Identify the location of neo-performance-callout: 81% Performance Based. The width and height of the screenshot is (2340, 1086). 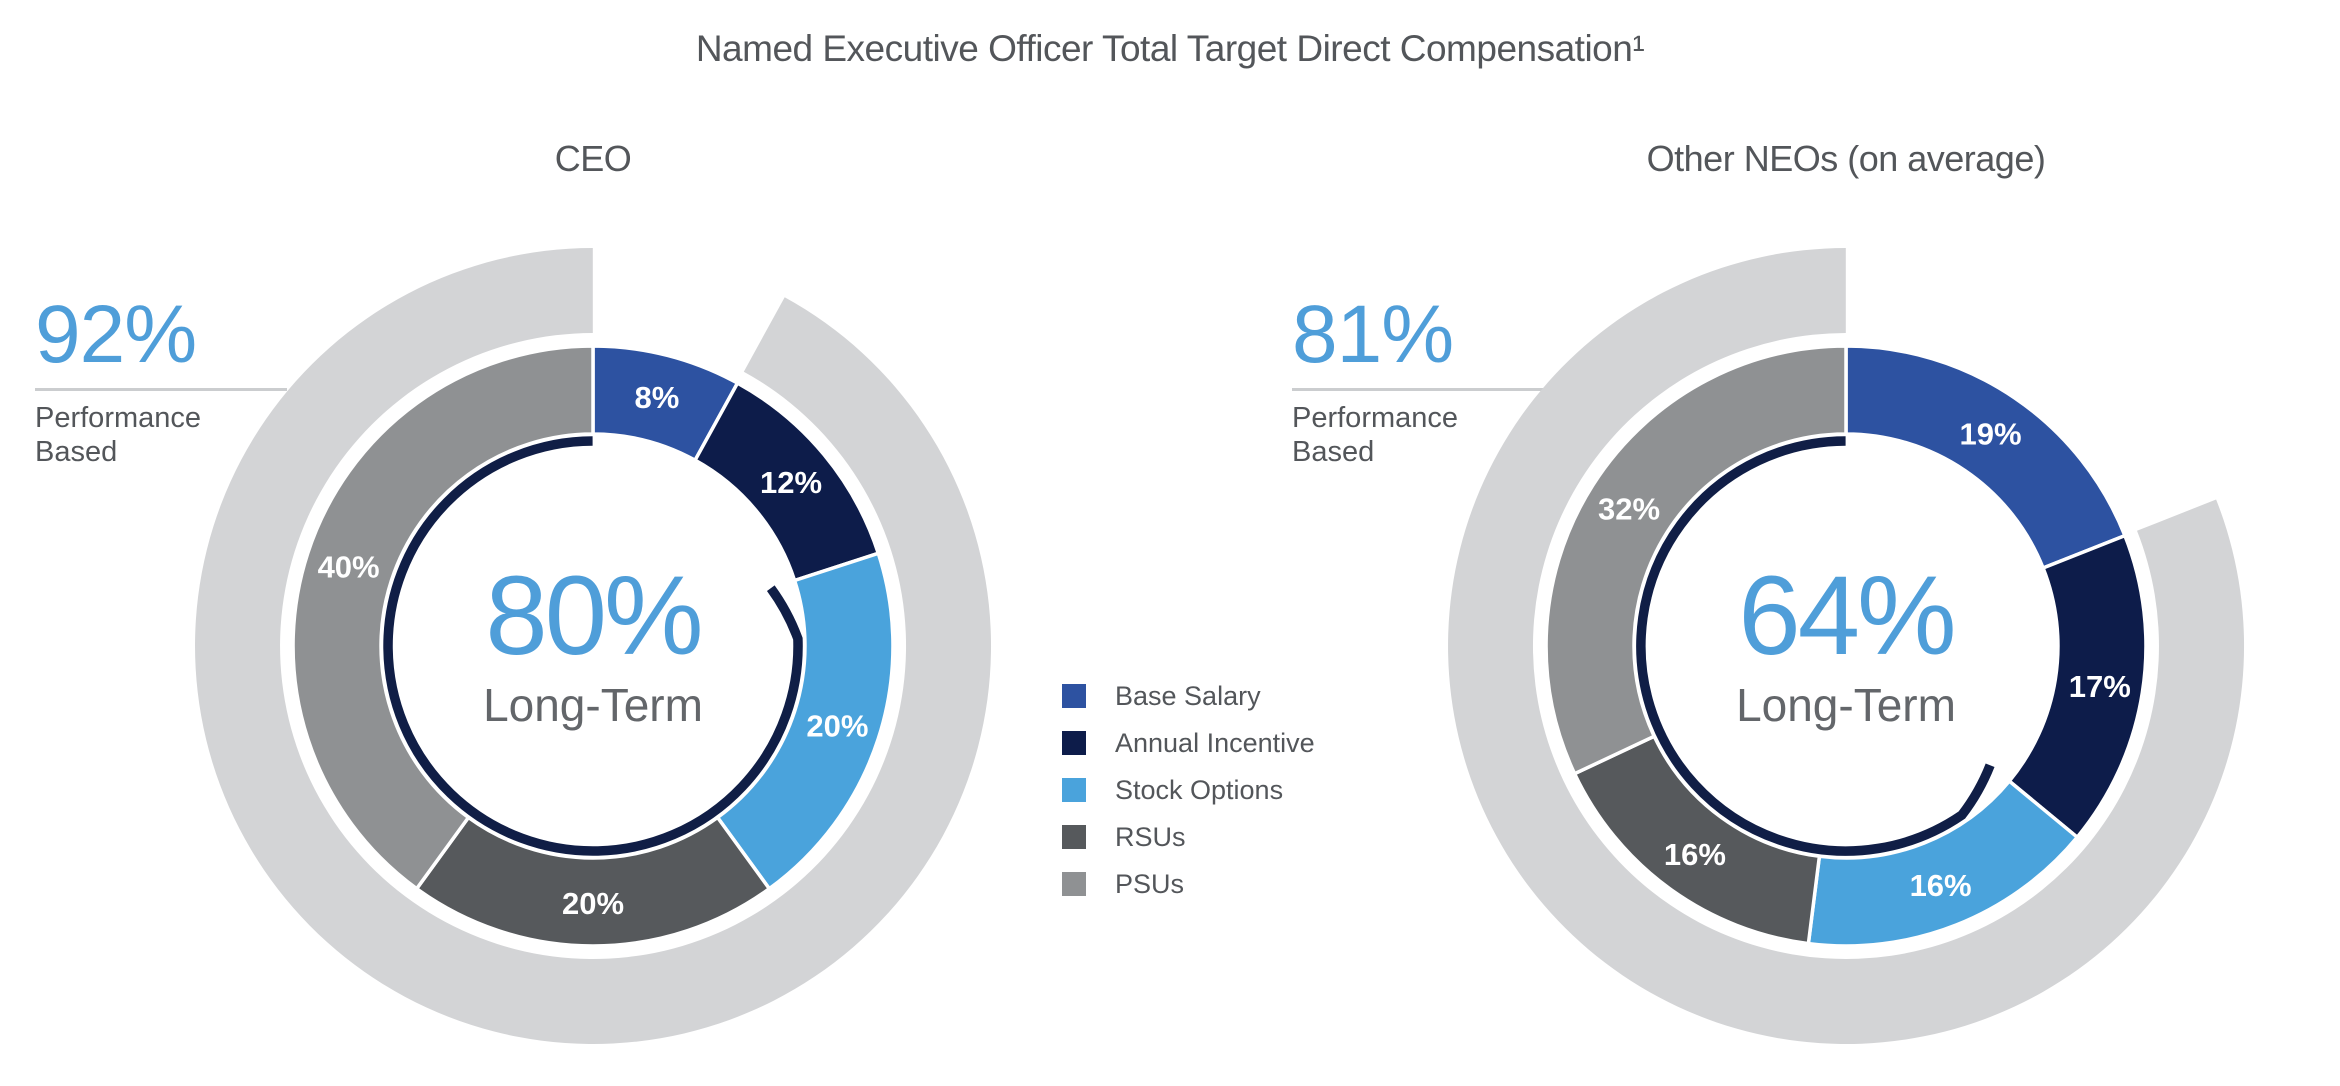
(1423, 379).